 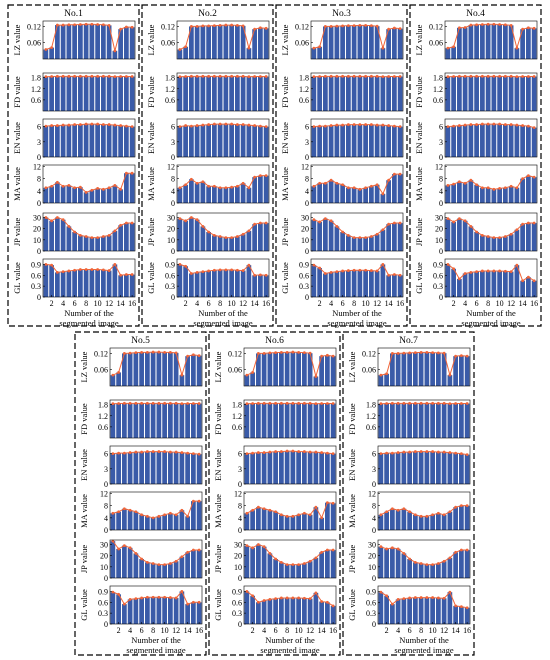 I want to click on y-tick-label: 12, so click(x=171, y=167).